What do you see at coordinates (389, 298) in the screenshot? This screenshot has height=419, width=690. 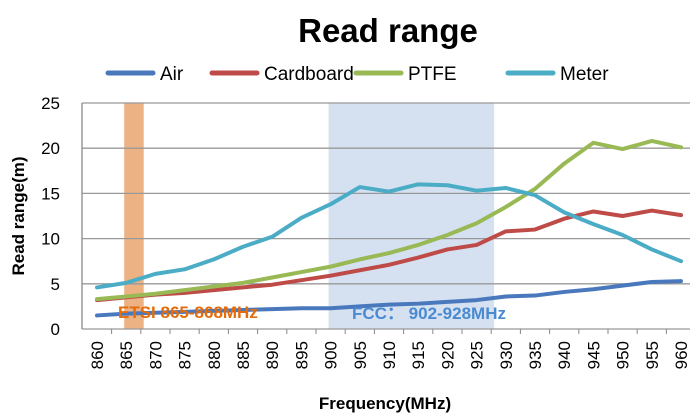 I see `series-line-air` at bounding box center [389, 298].